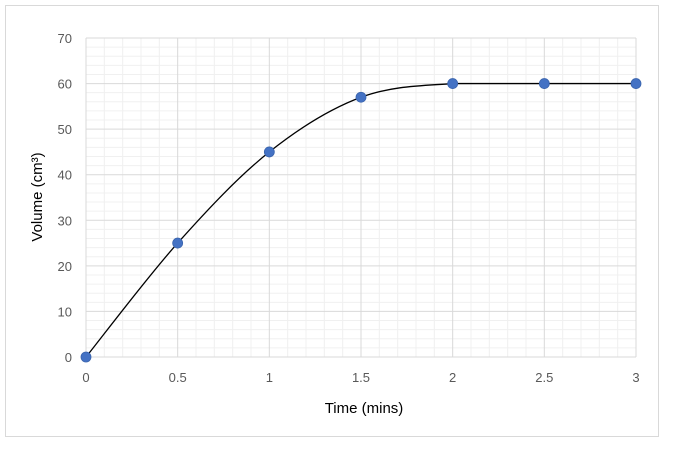 The width and height of the screenshot is (680, 450). Describe the element at coordinates (85, 377) in the screenshot. I see `x-tick-label: 0` at that location.